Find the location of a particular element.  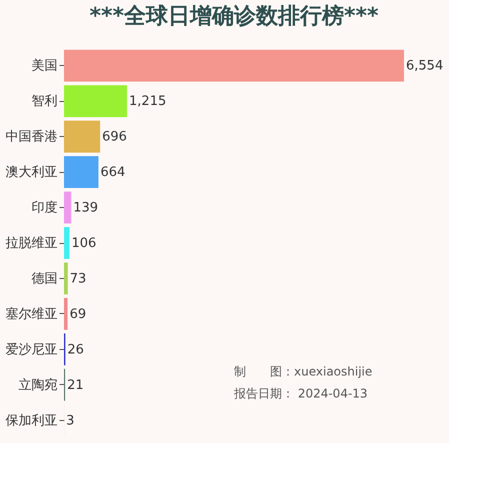

y-tick-label: 印度 is located at coordinates (45, 208).